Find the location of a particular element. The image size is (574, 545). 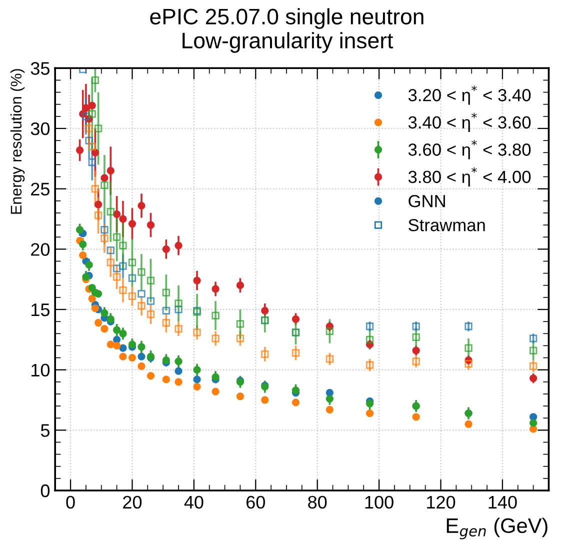

y-tick-label: 35 is located at coordinates (40, 68).